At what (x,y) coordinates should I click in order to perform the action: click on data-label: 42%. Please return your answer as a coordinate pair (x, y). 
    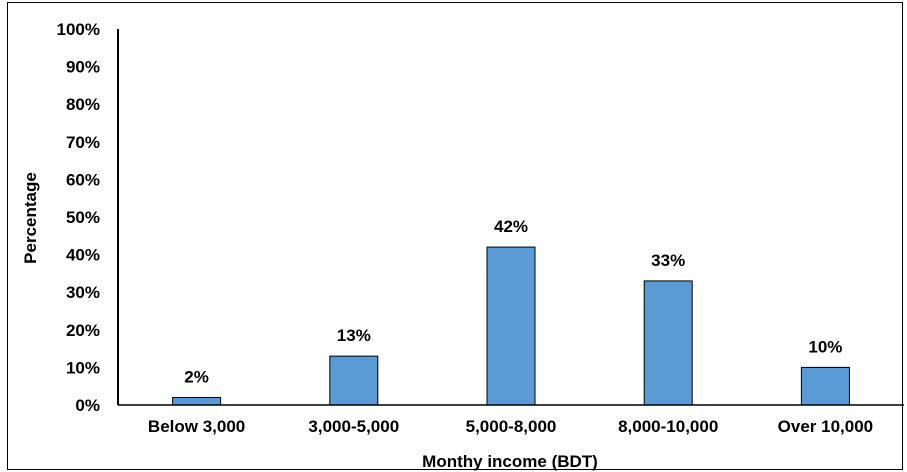
    Looking at the image, I should click on (511, 226).